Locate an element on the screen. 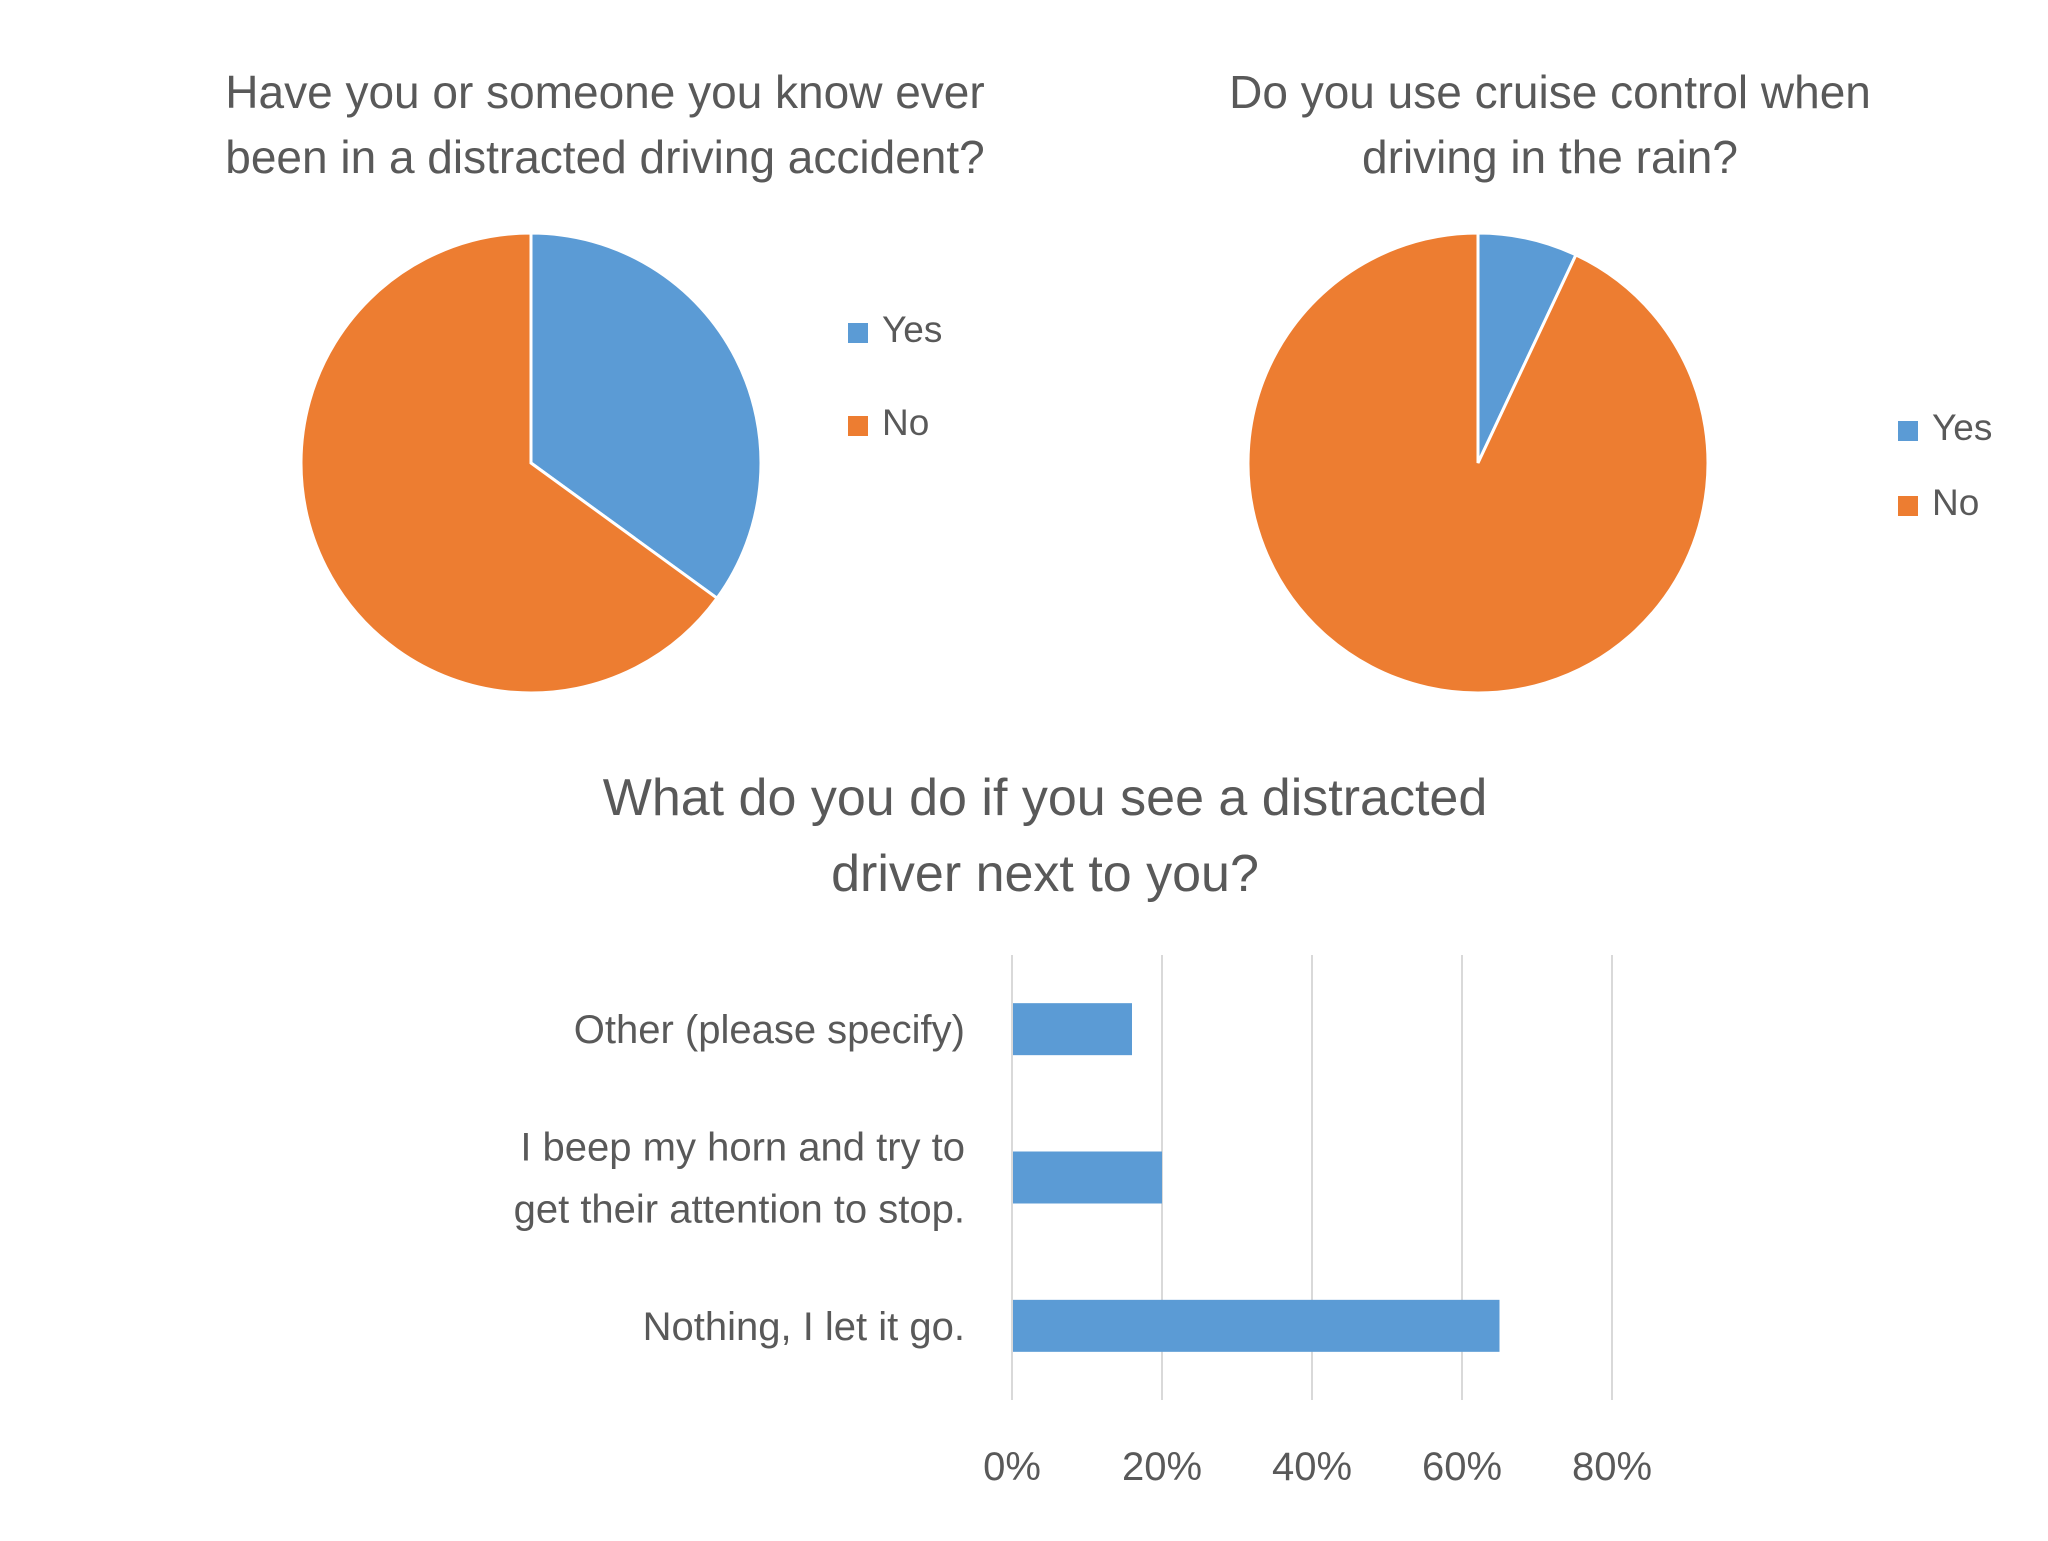 The height and width of the screenshot is (1541, 2048). x-tick-label: 80% is located at coordinates (1612, 1467).